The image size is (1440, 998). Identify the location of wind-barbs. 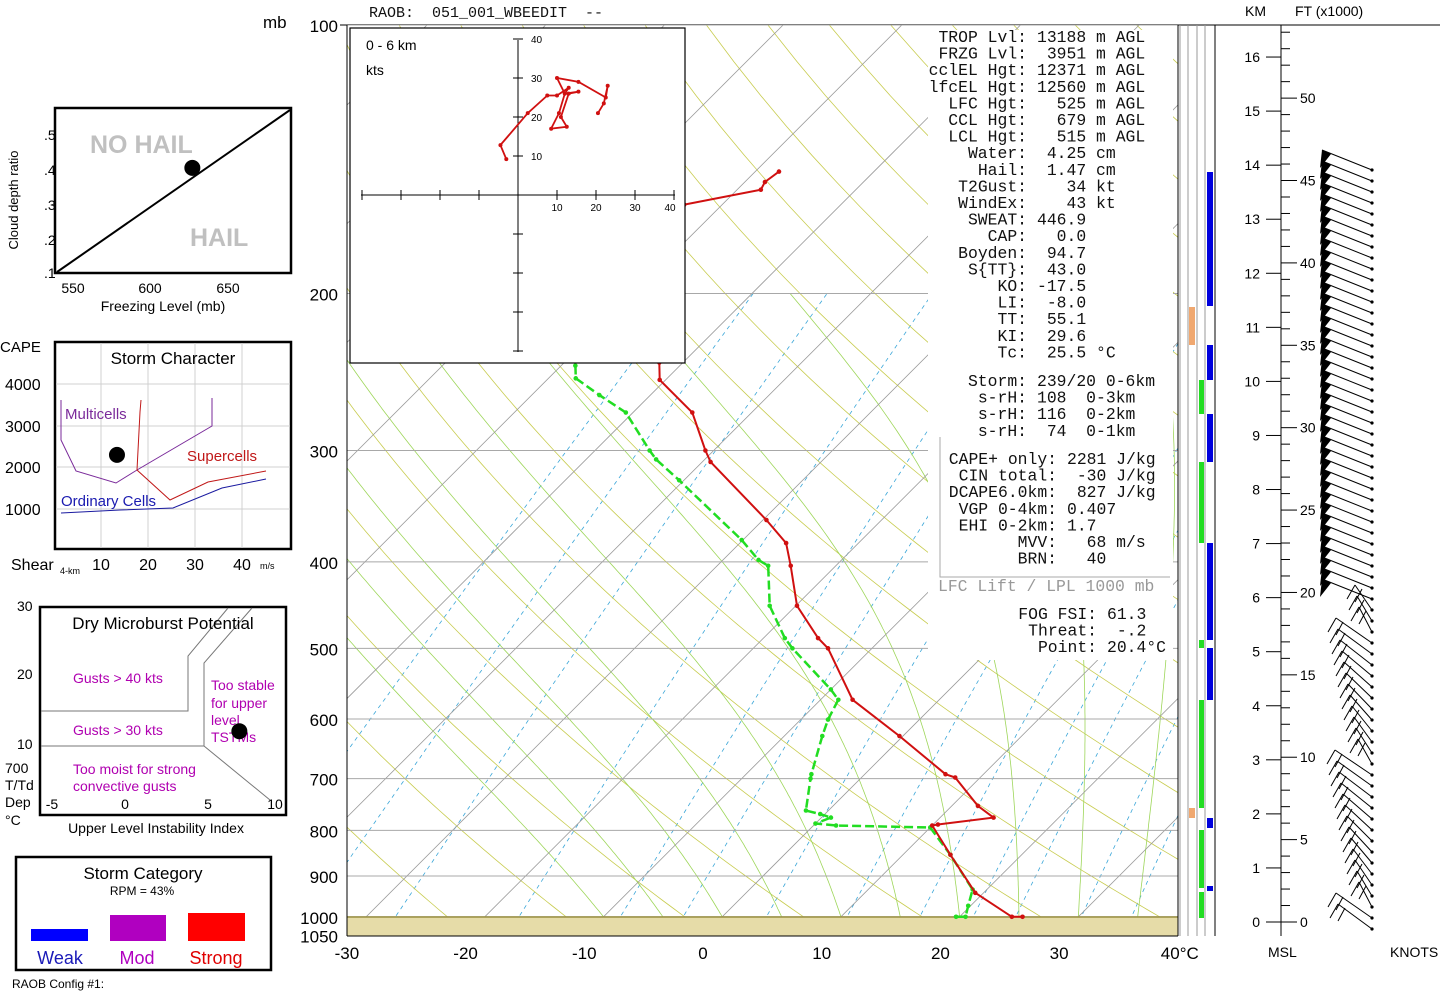
(1347, 540).